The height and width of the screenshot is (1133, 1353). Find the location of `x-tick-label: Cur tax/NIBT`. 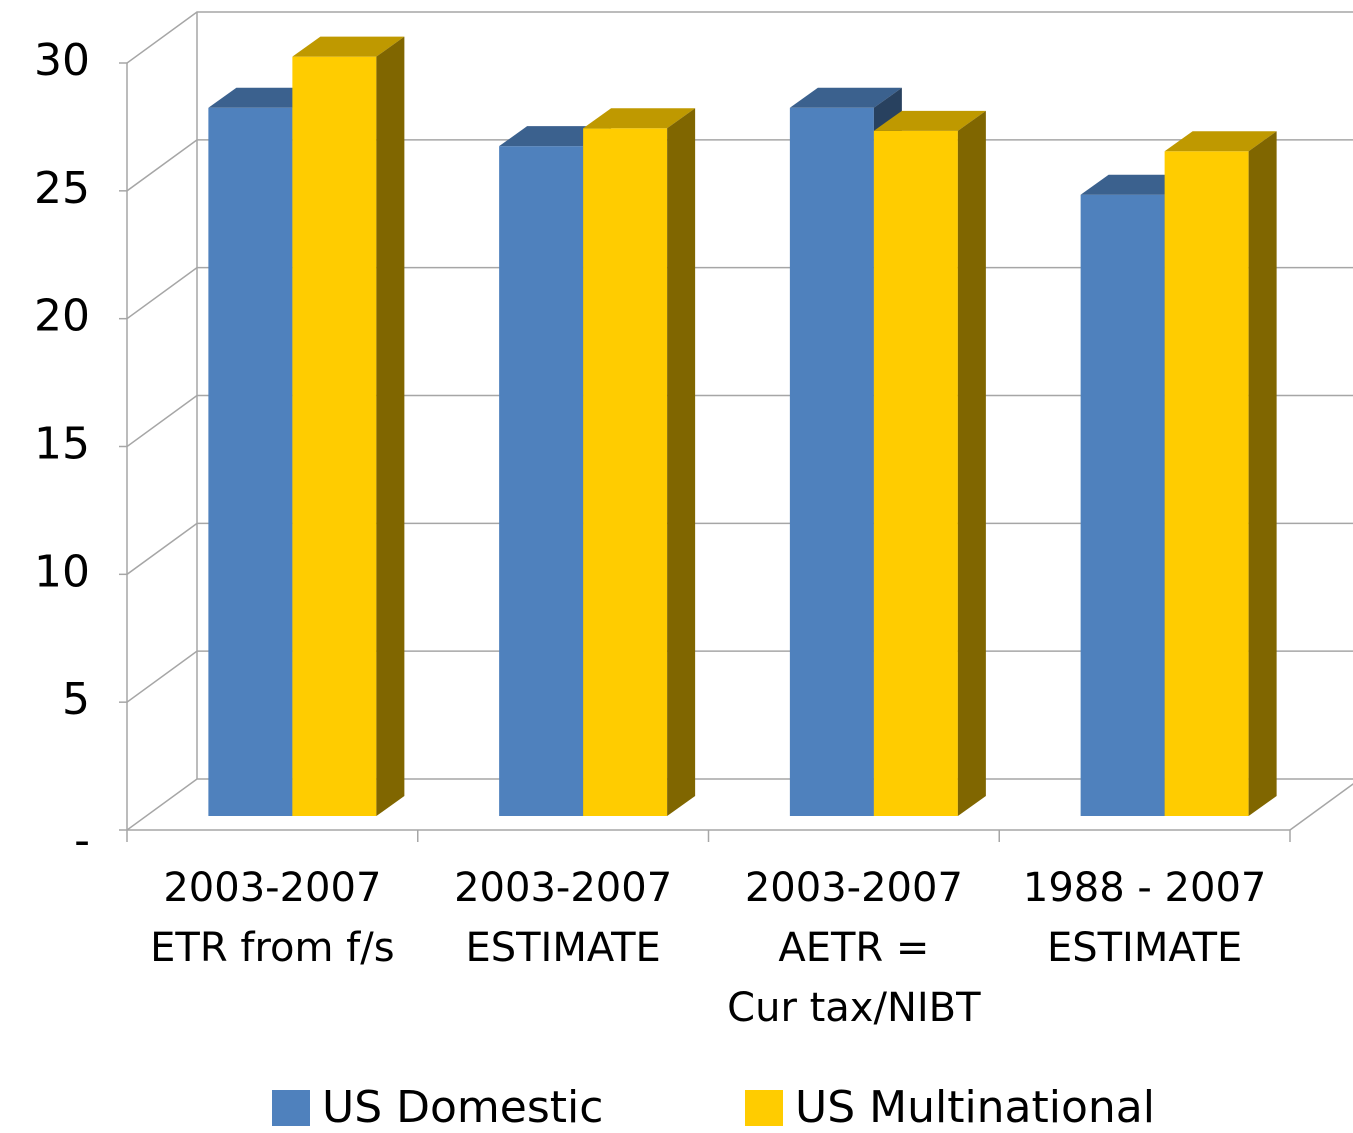

x-tick-label: Cur tax/NIBT is located at coordinates (854, 1008).